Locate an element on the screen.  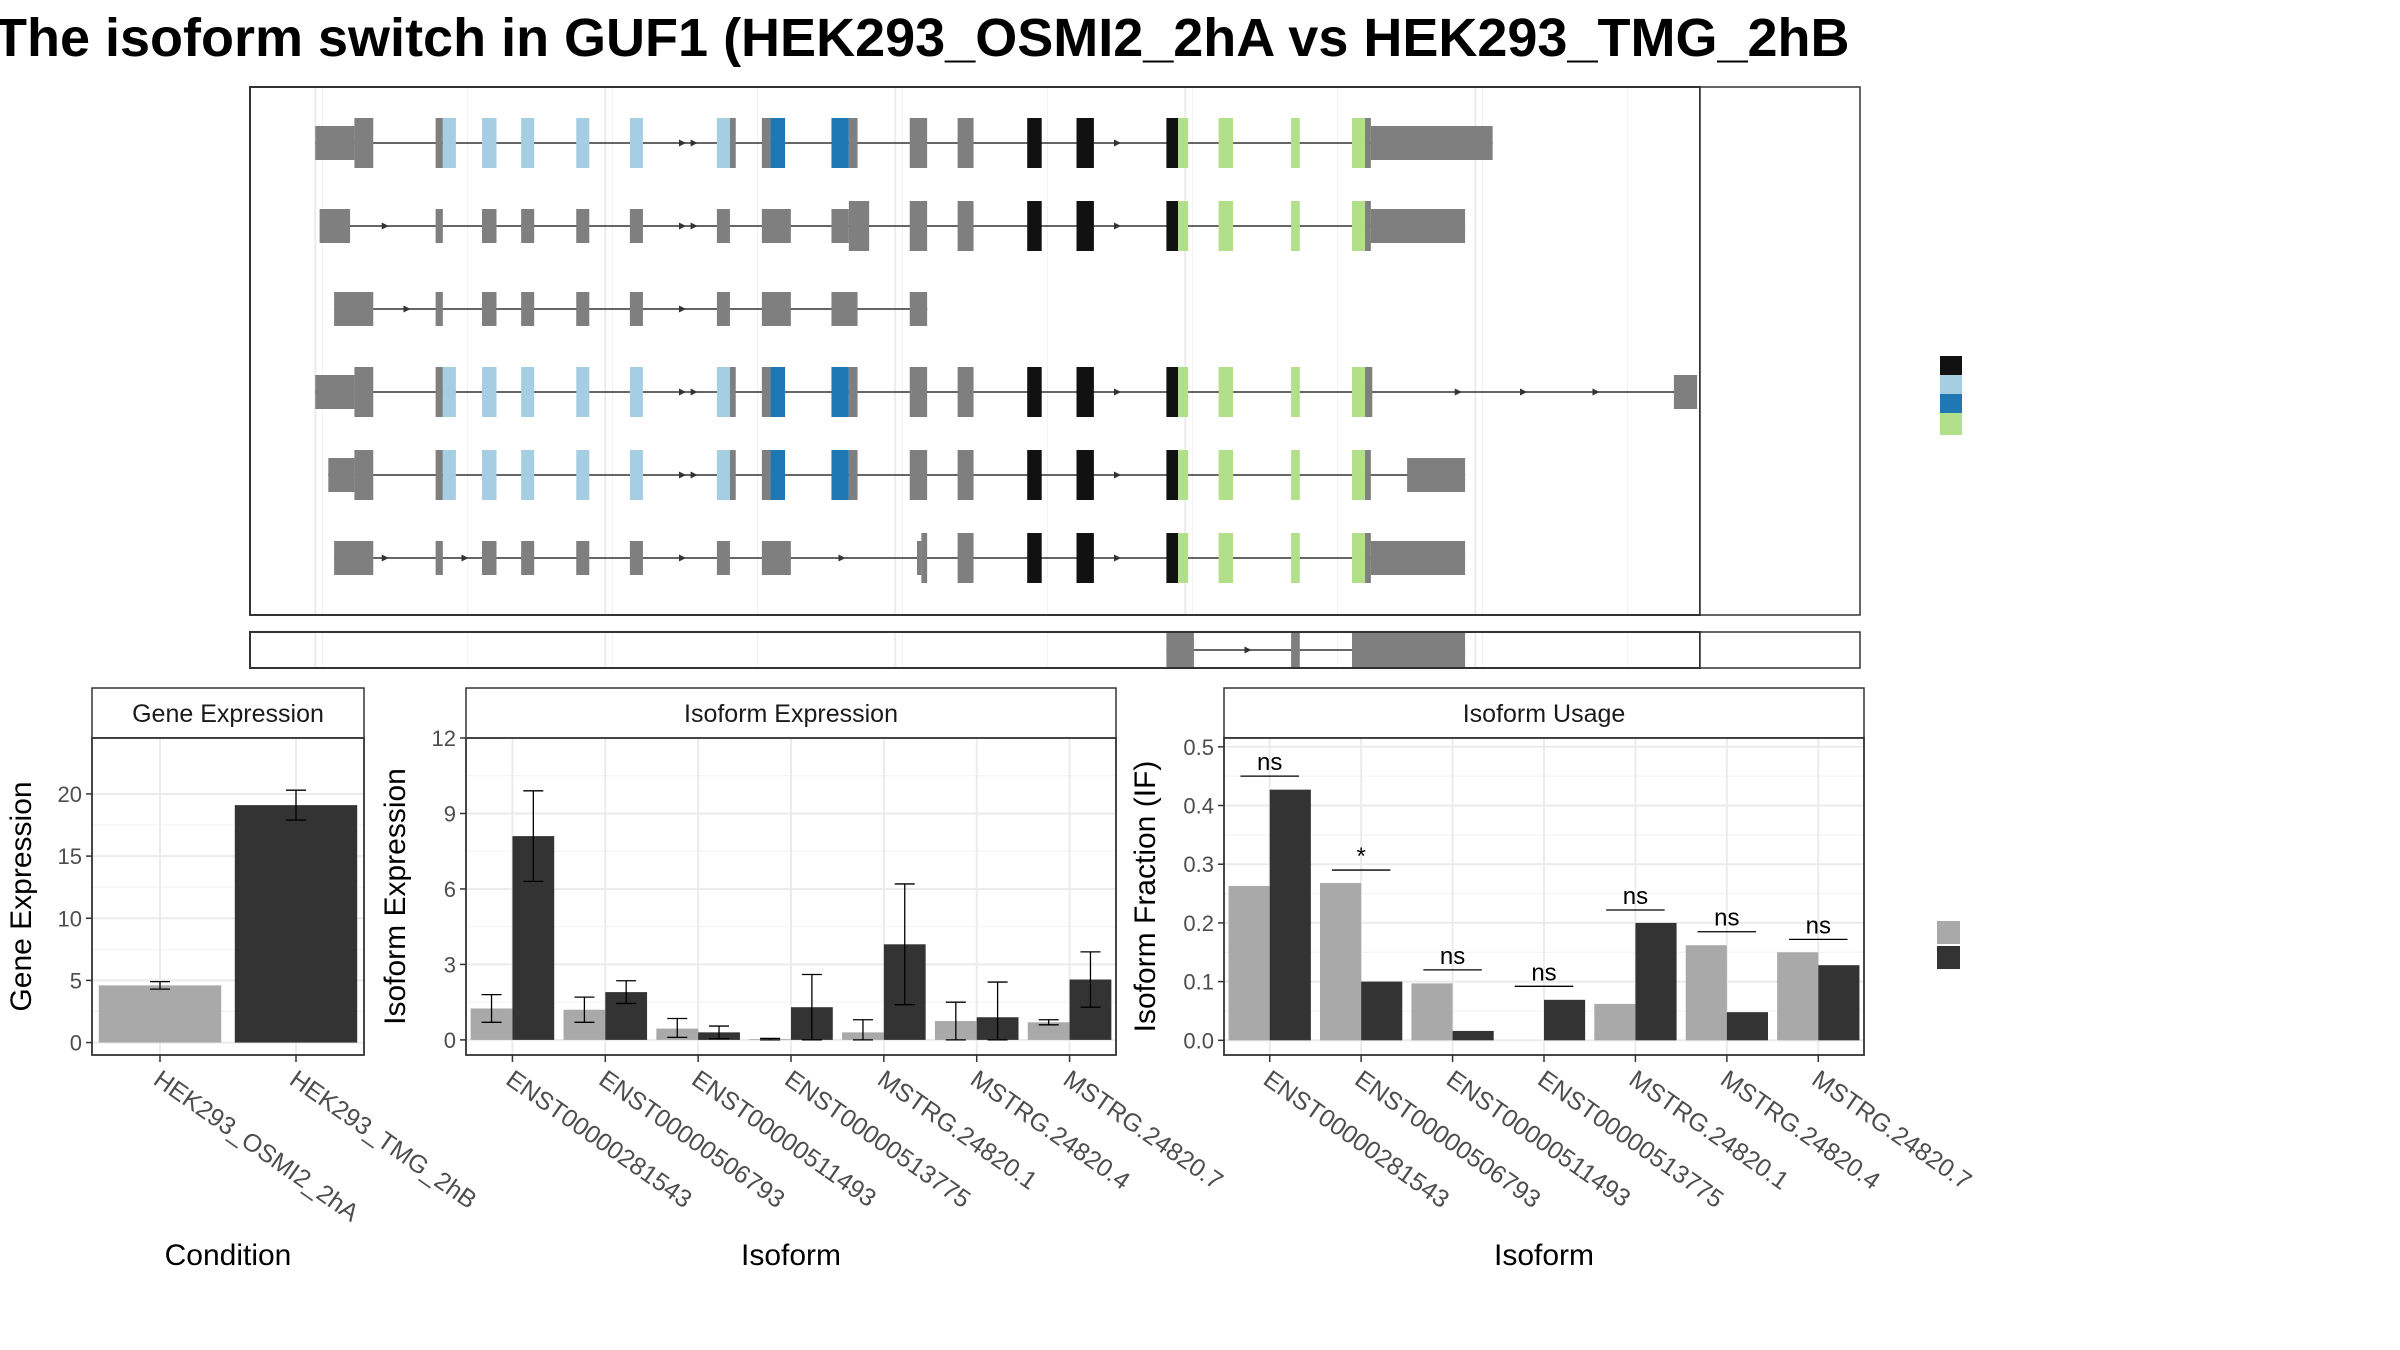
y-tick-label: 5 is located at coordinates (76, 980).